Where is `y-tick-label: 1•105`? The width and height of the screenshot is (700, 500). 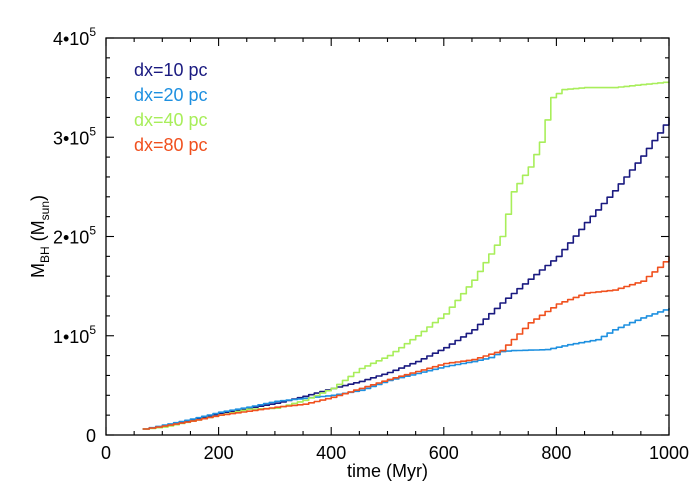
y-tick-label: 1•105 is located at coordinates (74, 335).